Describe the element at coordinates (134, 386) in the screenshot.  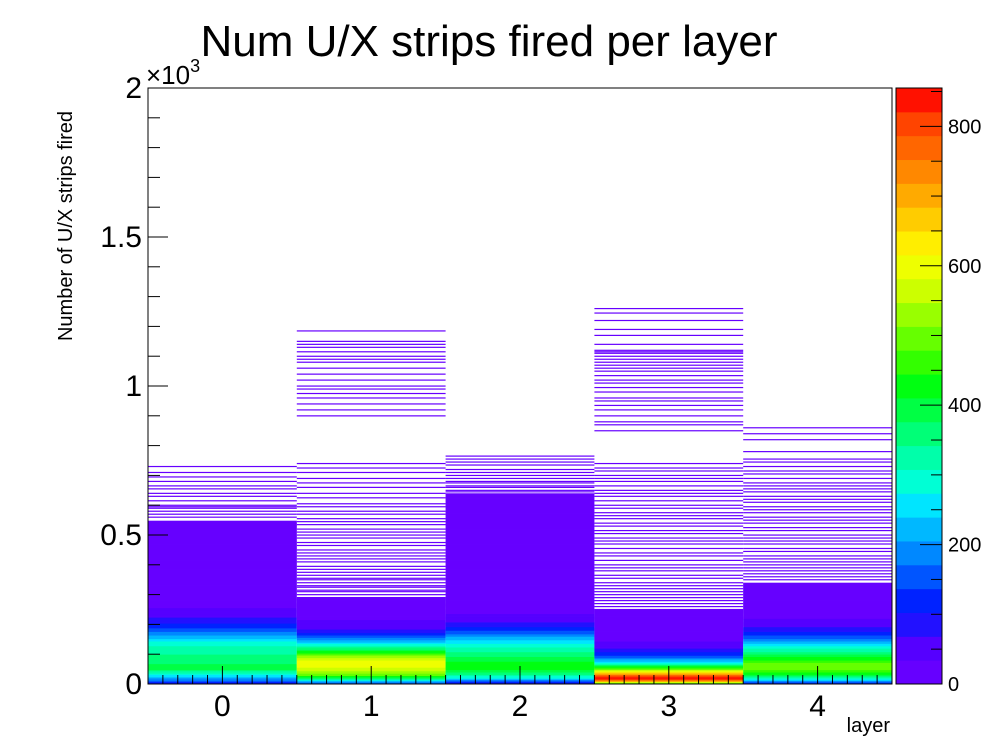
I see `y-axis-ticks: 0 0.5 1 1.5 2` at that location.